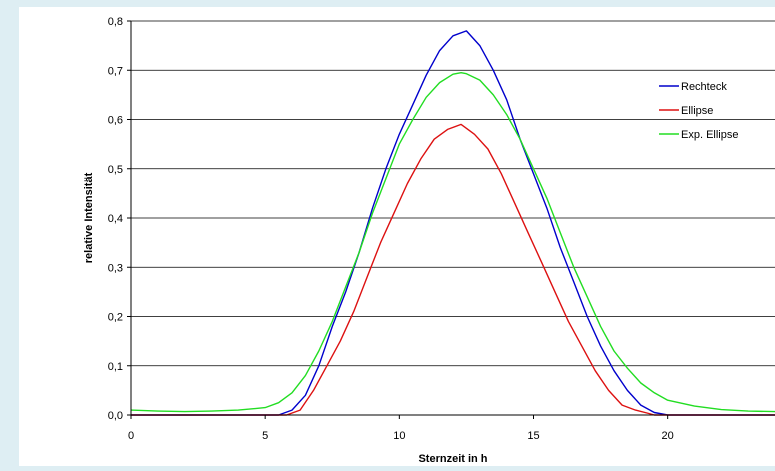 This screenshot has width=775, height=471. I want to click on x-tick-label: 20, so click(668, 436).